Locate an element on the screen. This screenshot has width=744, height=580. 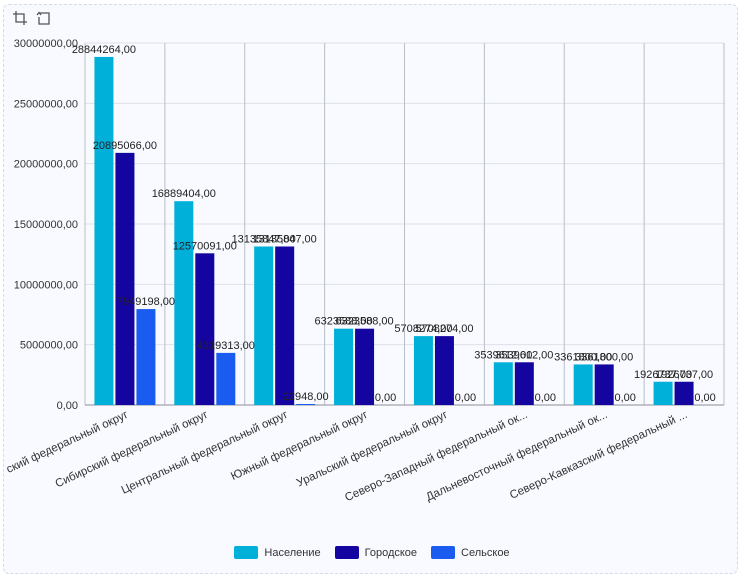
chart-toolbar is located at coordinates (32, 18).